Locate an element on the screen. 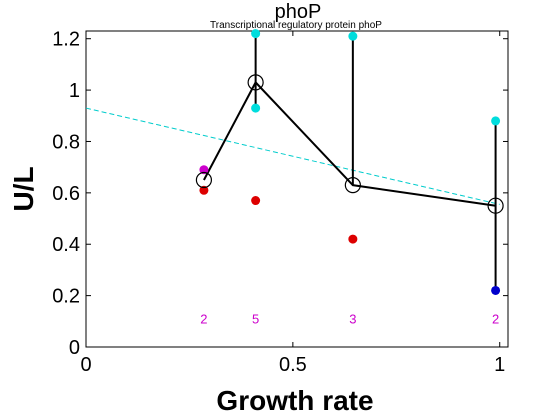  y-axis-label: U/L is located at coordinates (23, 188).